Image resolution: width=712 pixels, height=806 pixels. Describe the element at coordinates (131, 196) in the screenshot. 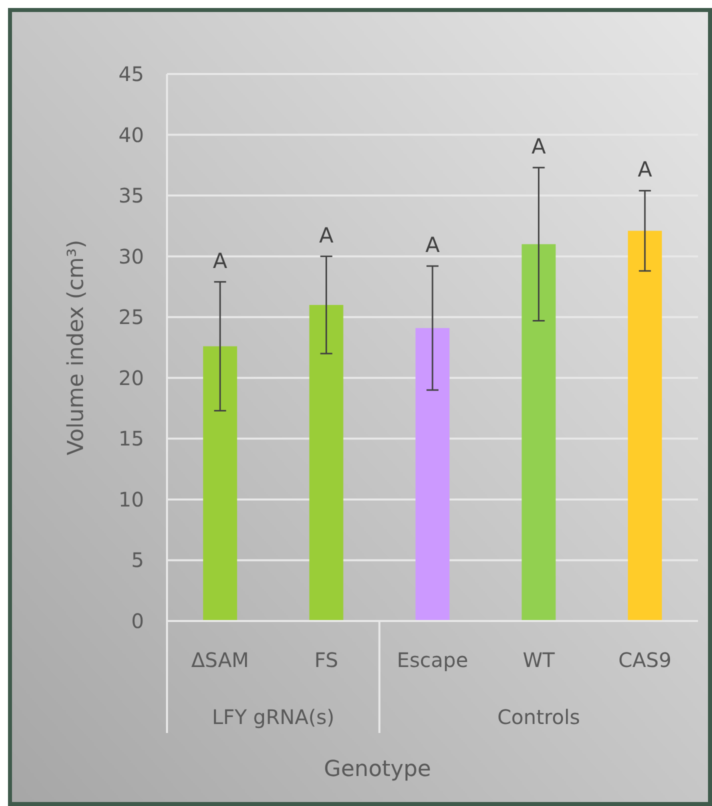

I see `y-tick-label: 35` at that location.